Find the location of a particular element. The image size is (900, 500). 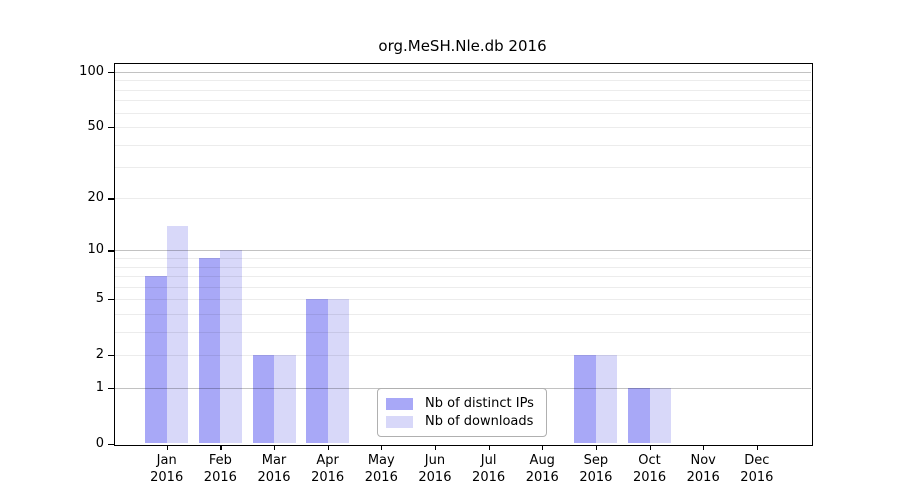

x-axis-tick-label: Jul 2016 is located at coordinates (489, 468).